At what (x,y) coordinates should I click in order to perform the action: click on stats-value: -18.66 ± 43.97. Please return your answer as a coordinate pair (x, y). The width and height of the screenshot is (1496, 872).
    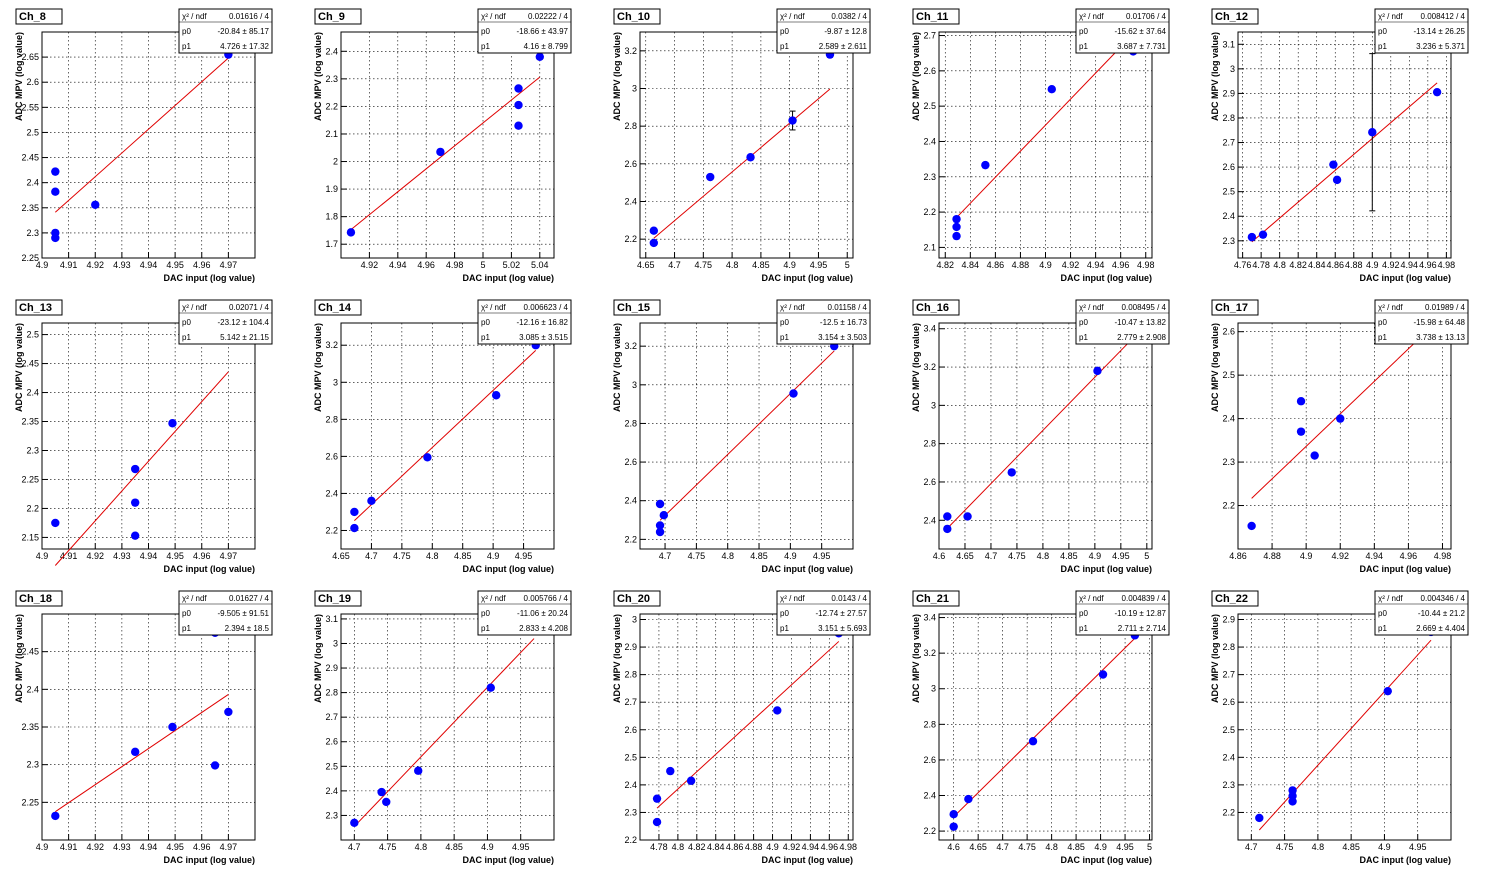
    Looking at the image, I should click on (542, 31).